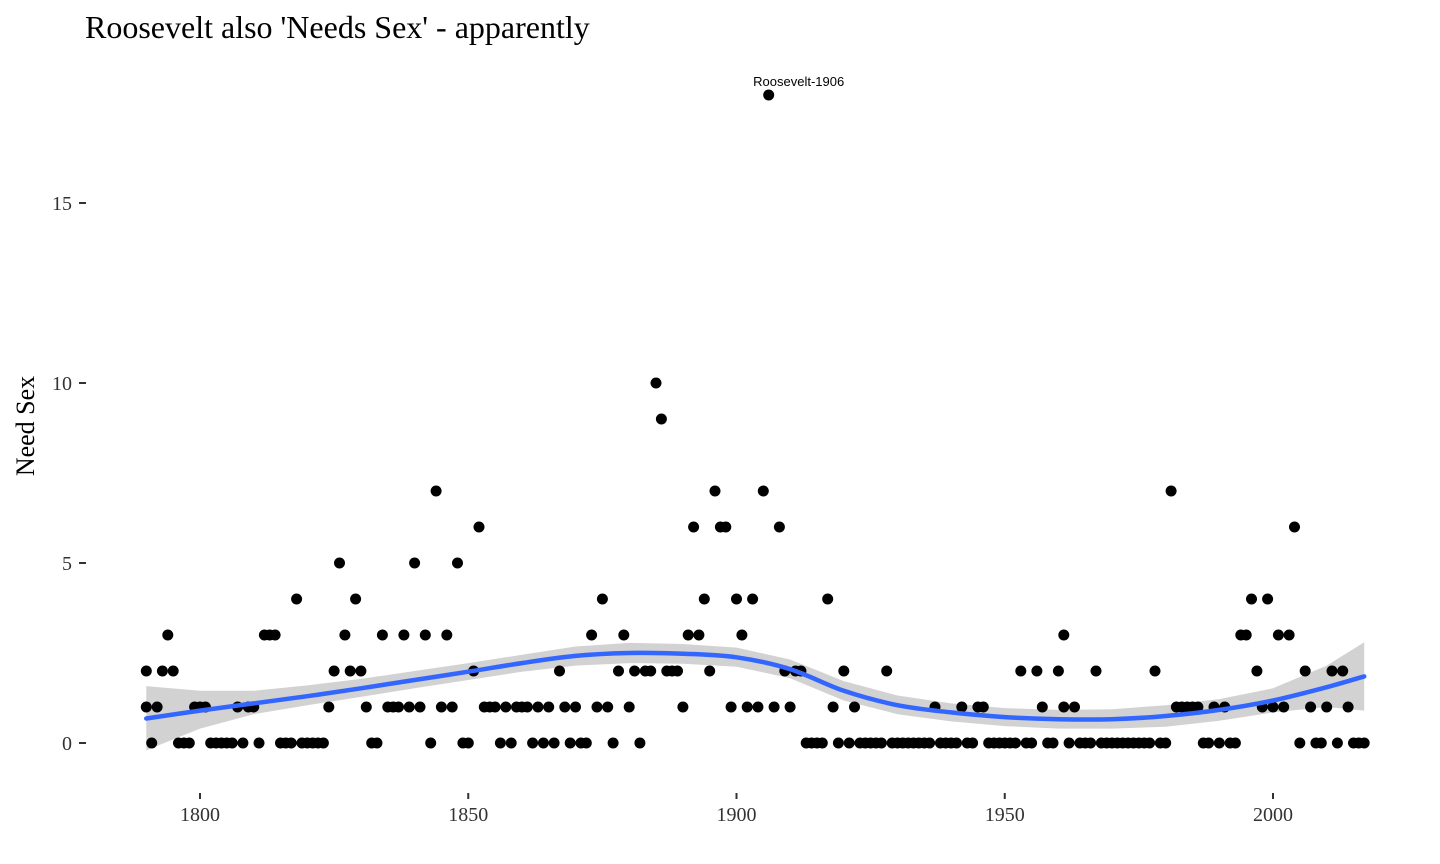  I want to click on smooth-line, so click(755, 686).